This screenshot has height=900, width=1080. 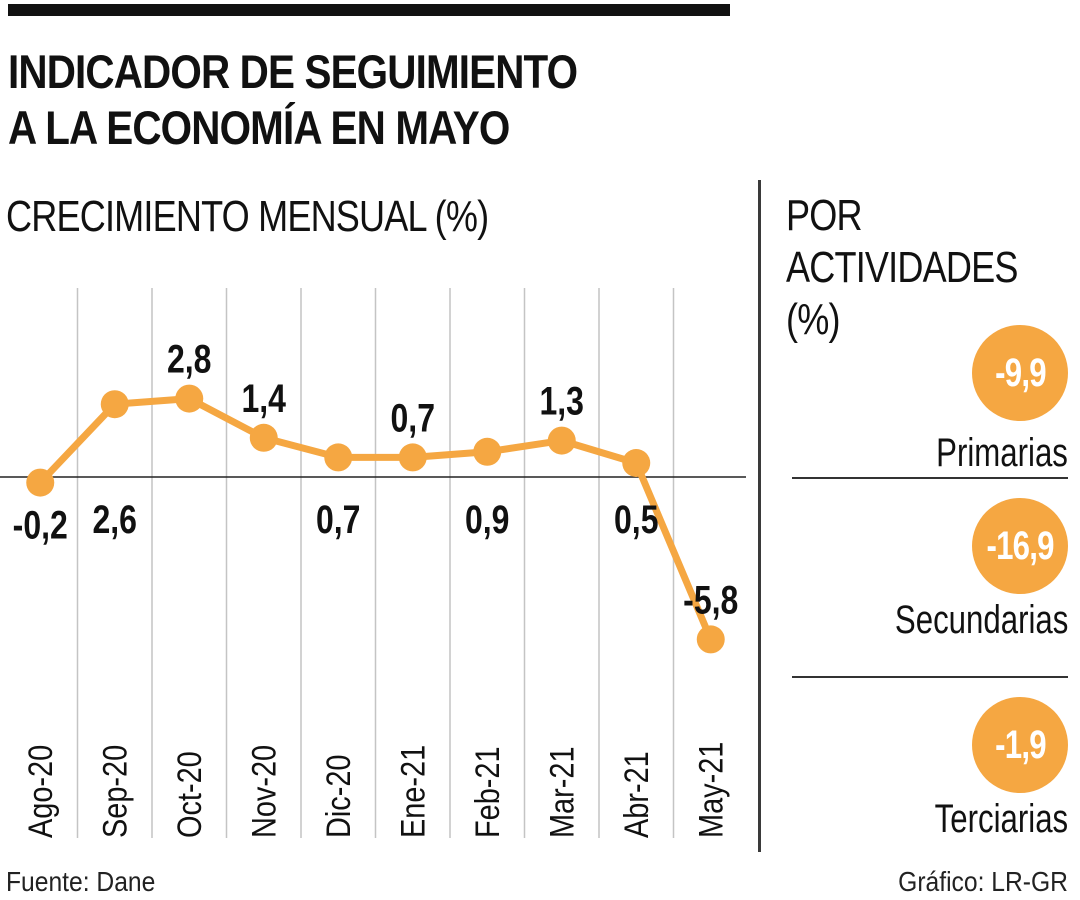 What do you see at coordinates (1002, 453) in the screenshot?
I see `activity-label: Primarias` at bounding box center [1002, 453].